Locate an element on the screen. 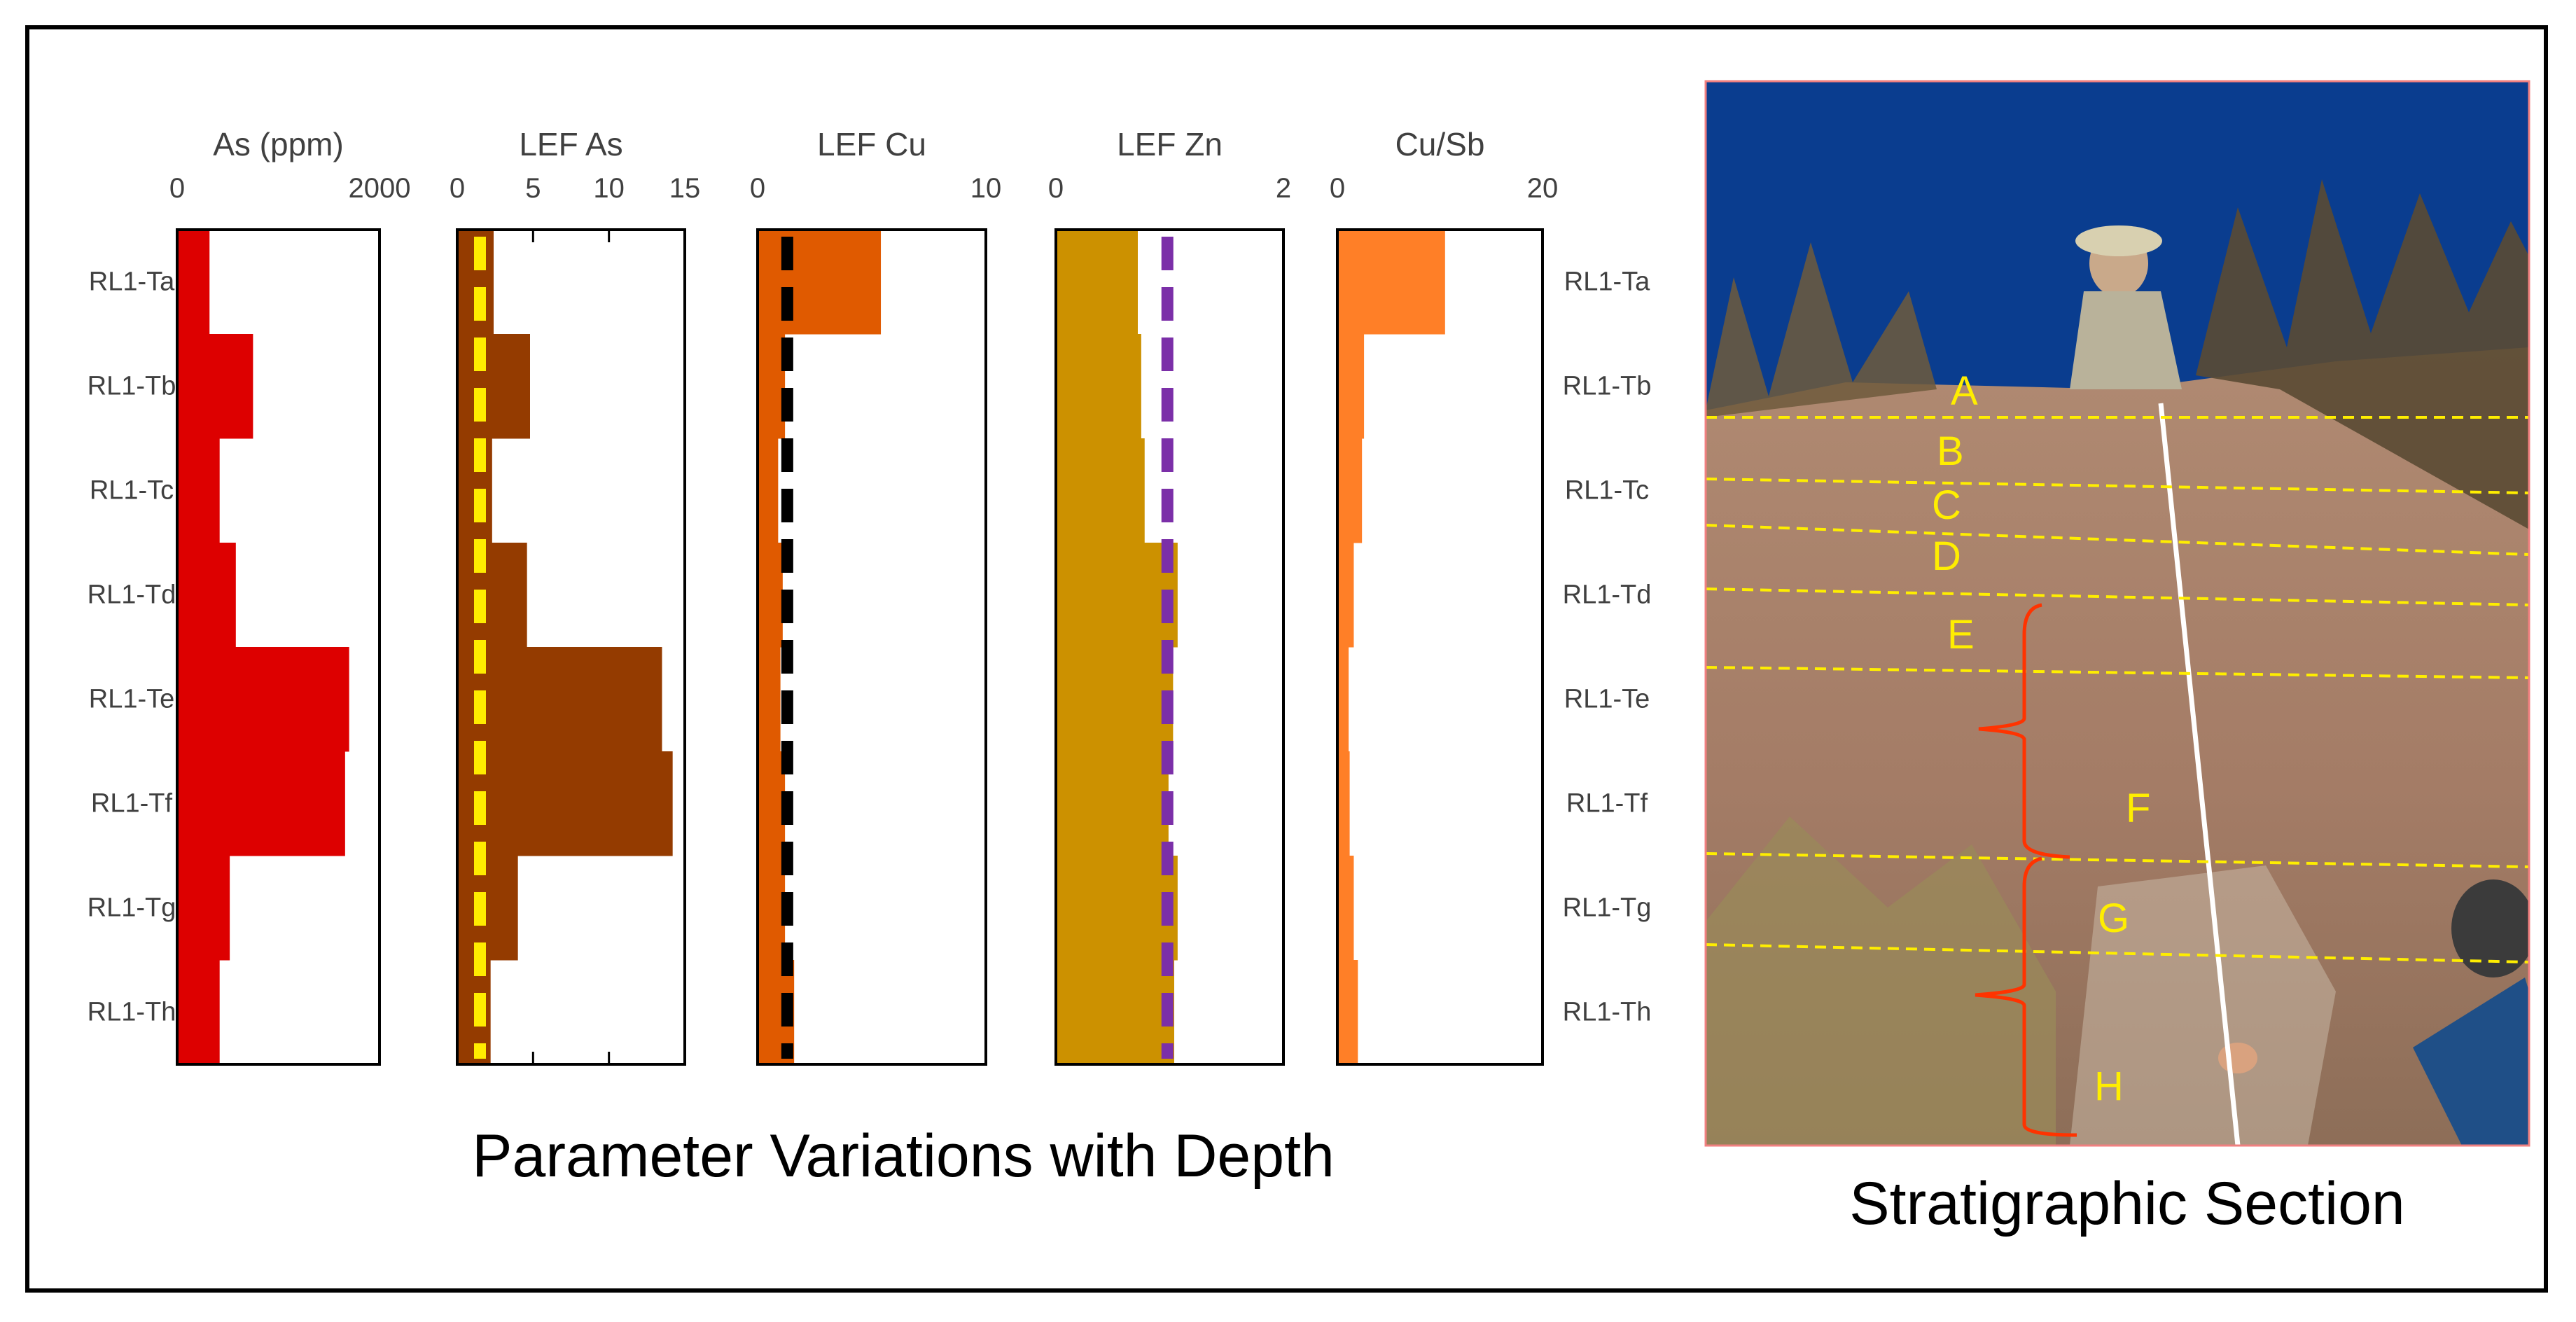 The height and width of the screenshot is (1322, 2576). sample-label-left: RL1-Tb is located at coordinates (132, 386).